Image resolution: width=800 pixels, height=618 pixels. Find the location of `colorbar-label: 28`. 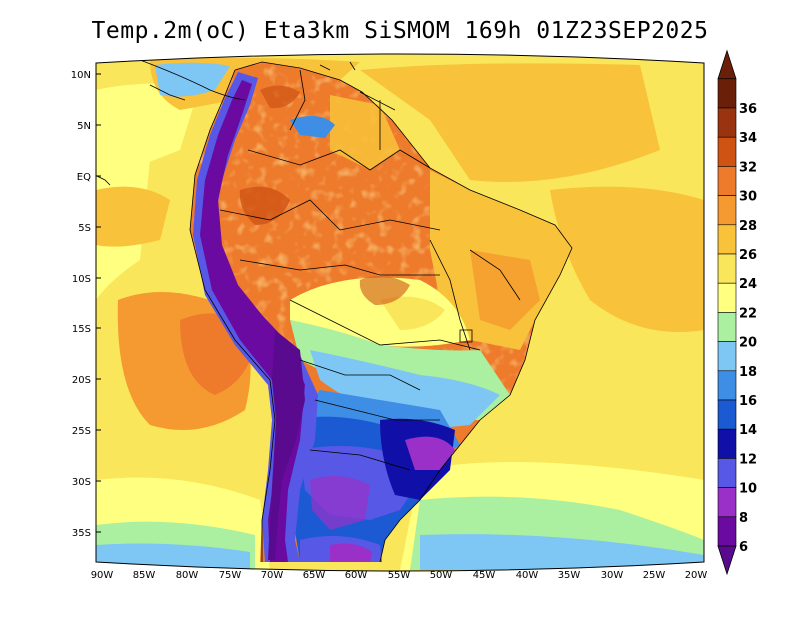

colorbar-label: 28 is located at coordinates (748, 226).